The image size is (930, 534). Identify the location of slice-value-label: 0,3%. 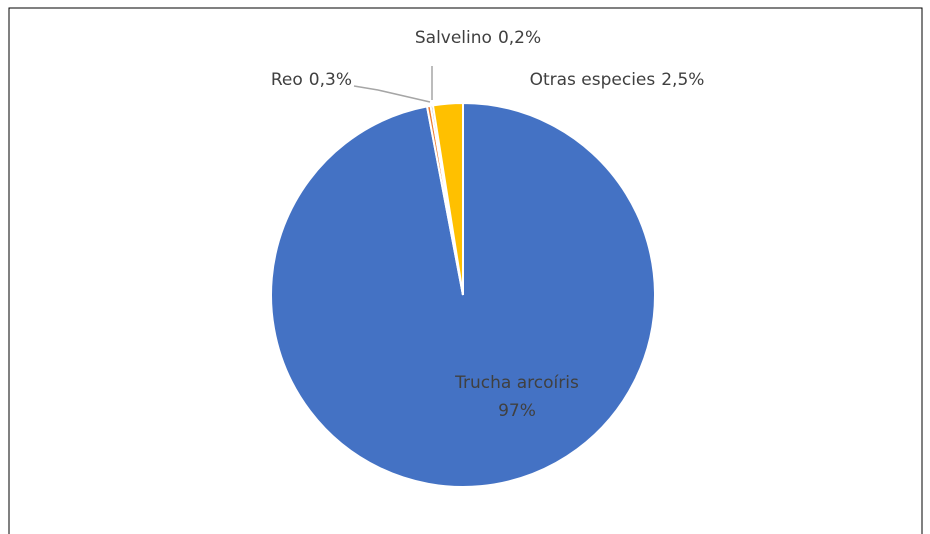
(330, 80).